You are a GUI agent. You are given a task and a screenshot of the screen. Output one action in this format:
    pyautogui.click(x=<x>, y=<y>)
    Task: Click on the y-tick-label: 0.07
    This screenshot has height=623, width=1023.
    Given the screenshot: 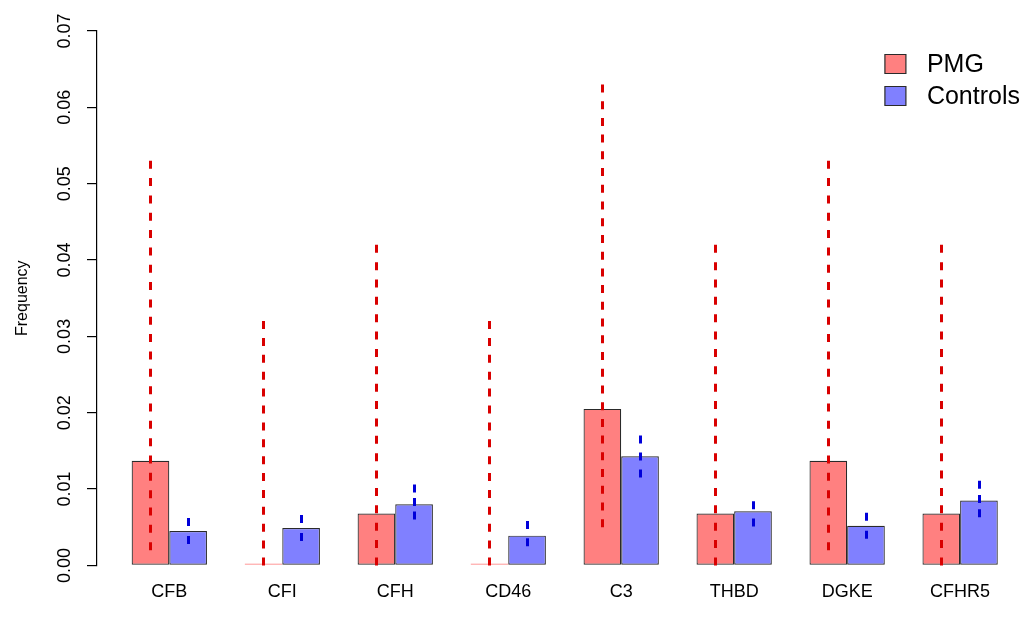 What is the action you would take?
    pyautogui.click(x=64, y=31)
    